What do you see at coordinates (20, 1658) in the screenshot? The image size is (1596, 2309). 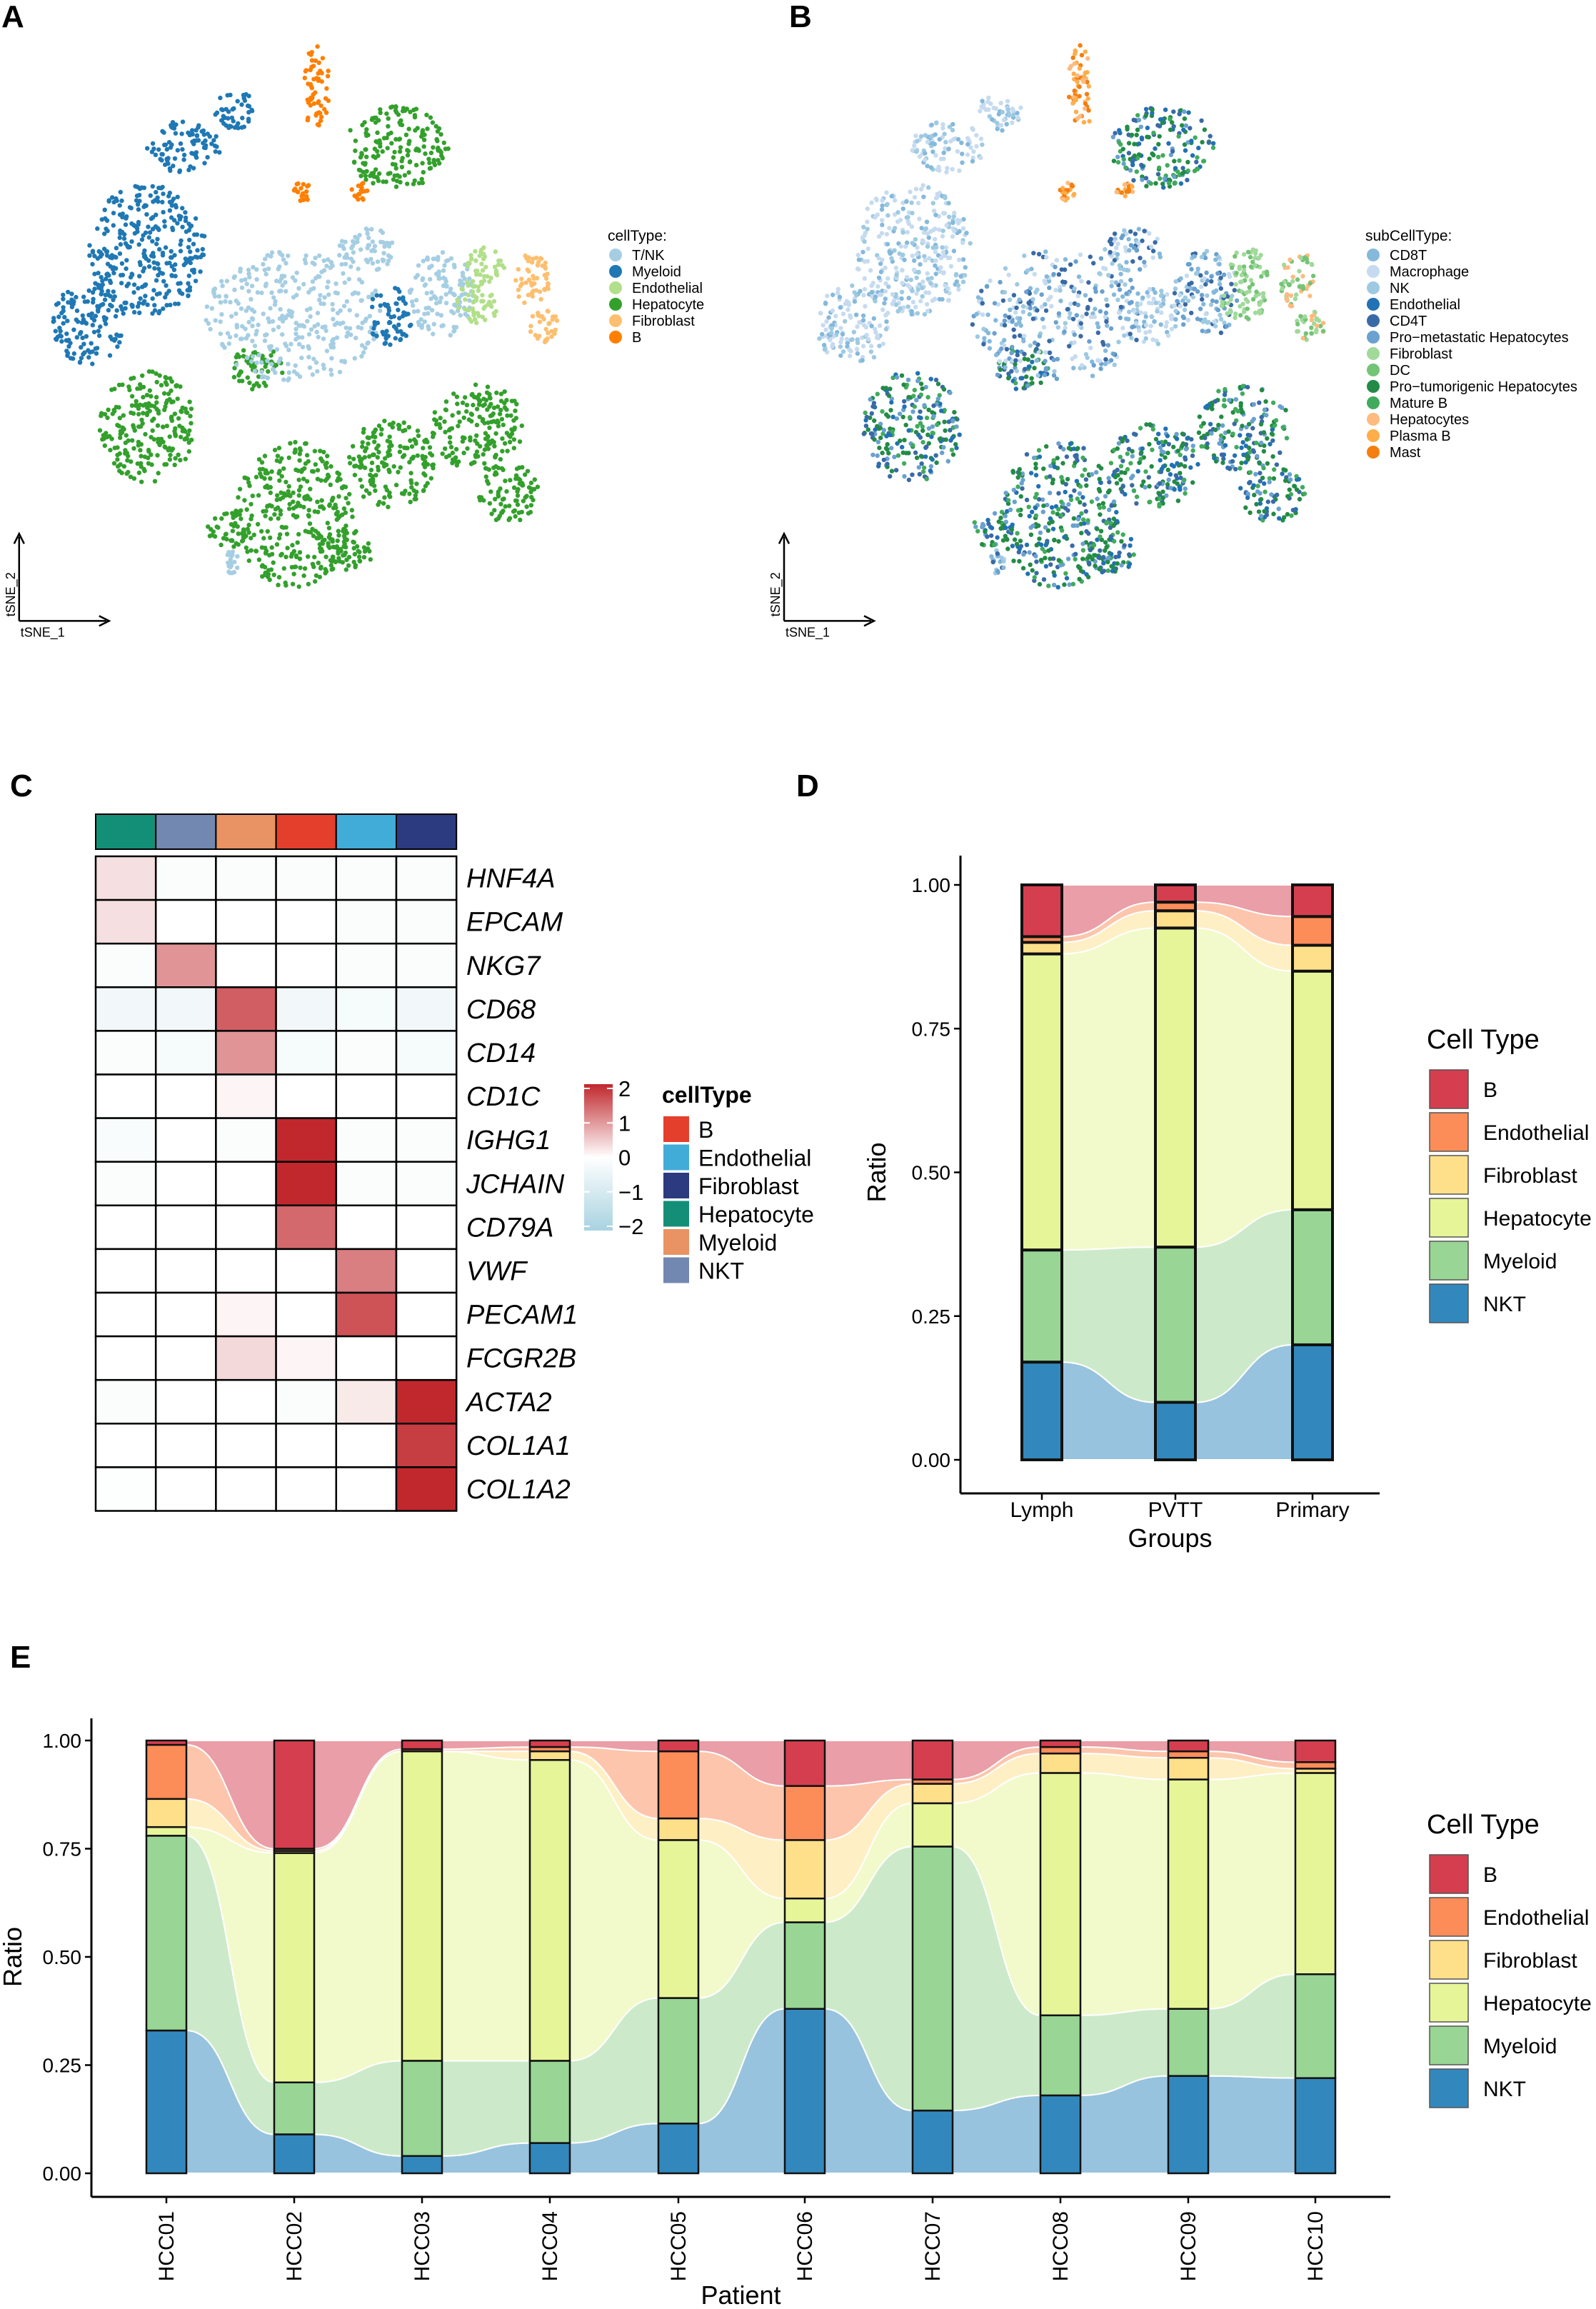 I see `panel-label-e: E` at bounding box center [20, 1658].